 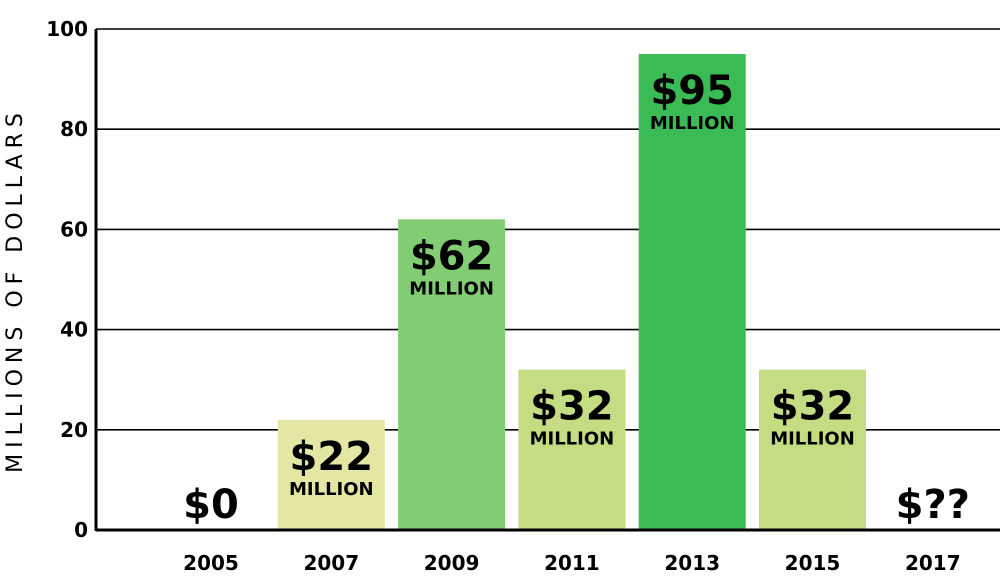 I want to click on bar-value-label: $62, so click(x=452, y=256).